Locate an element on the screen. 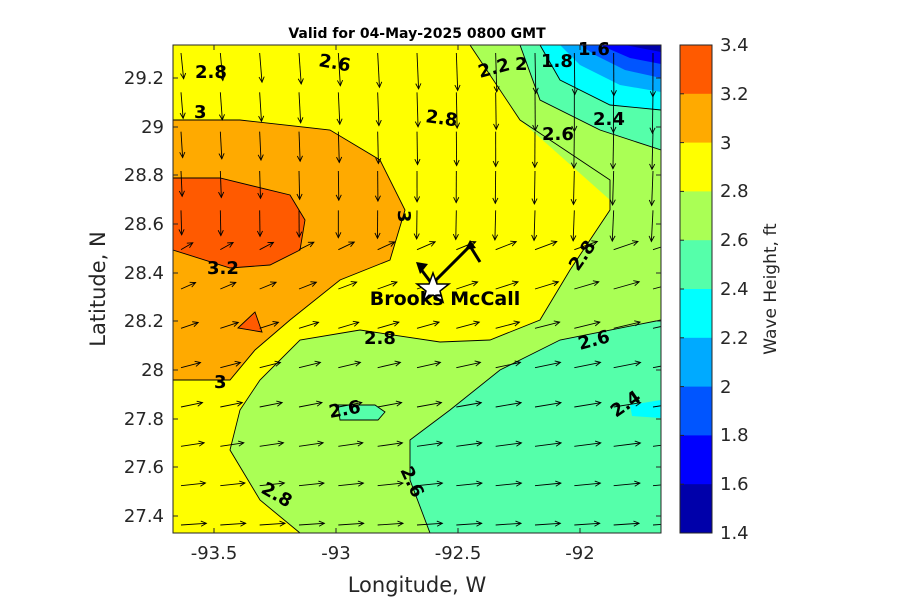 The image size is (900, 604). contour-label: 1.8 is located at coordinates (557, 61).